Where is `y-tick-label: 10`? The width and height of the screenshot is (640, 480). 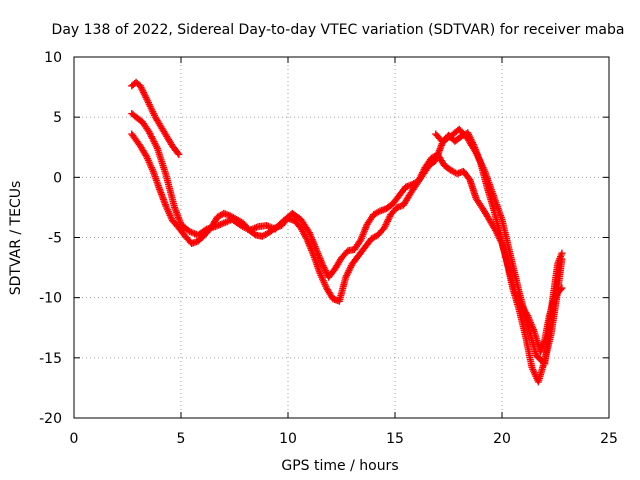 y-tick-label: 10 is located at coordinates (53, 58).